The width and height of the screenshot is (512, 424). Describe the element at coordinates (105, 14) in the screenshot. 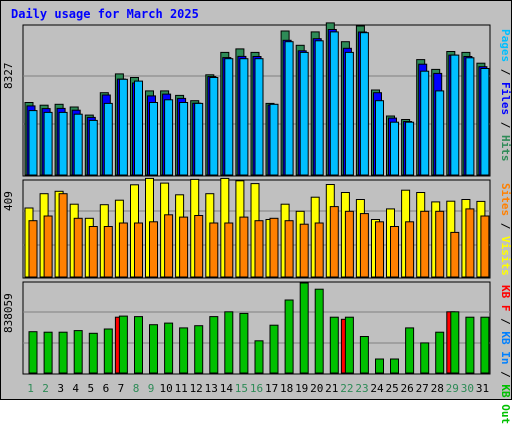

I see `chart-title: Daily usage for March 2025` at that location.